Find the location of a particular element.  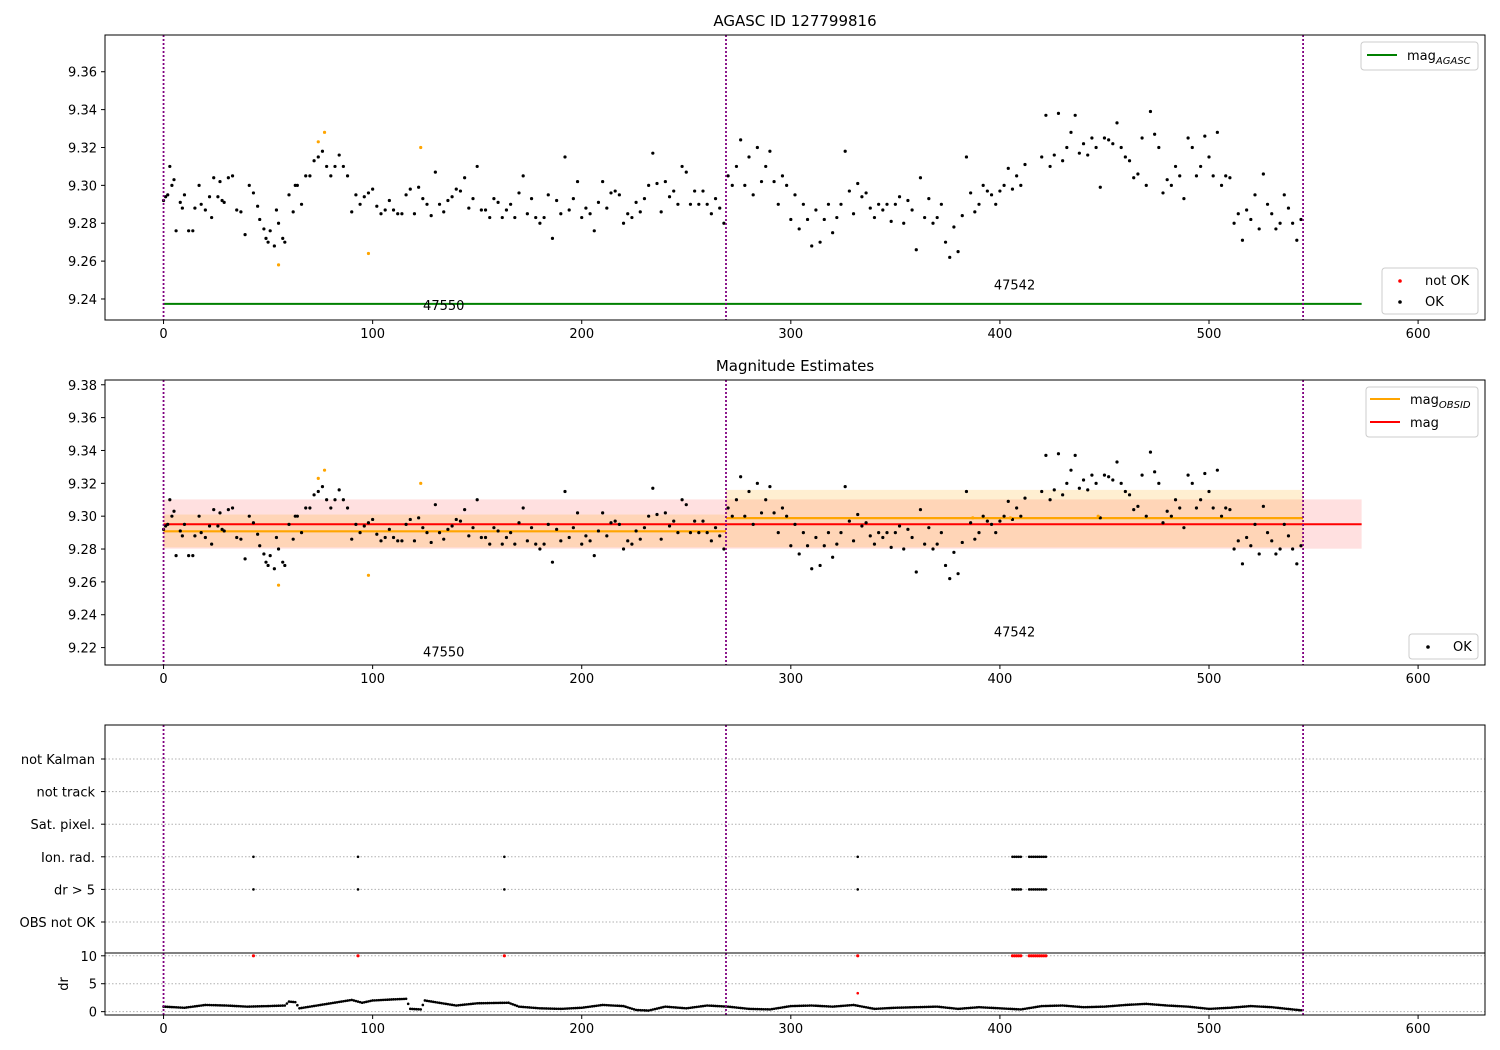

p4-xtick-label: 0 is located at coordinates (163, 1029).